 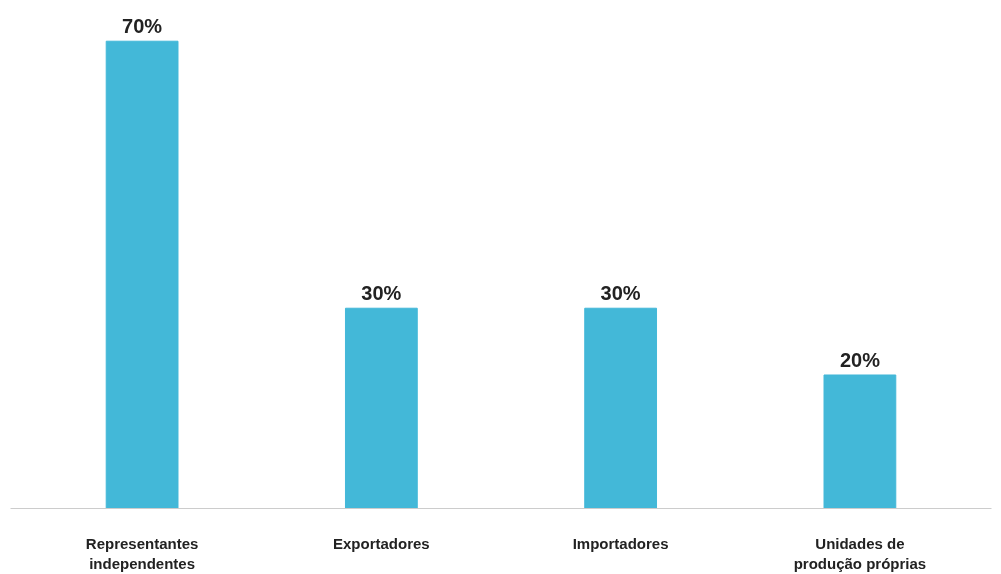 I want to click on data-label: 20%, so click(x=860, y=359).